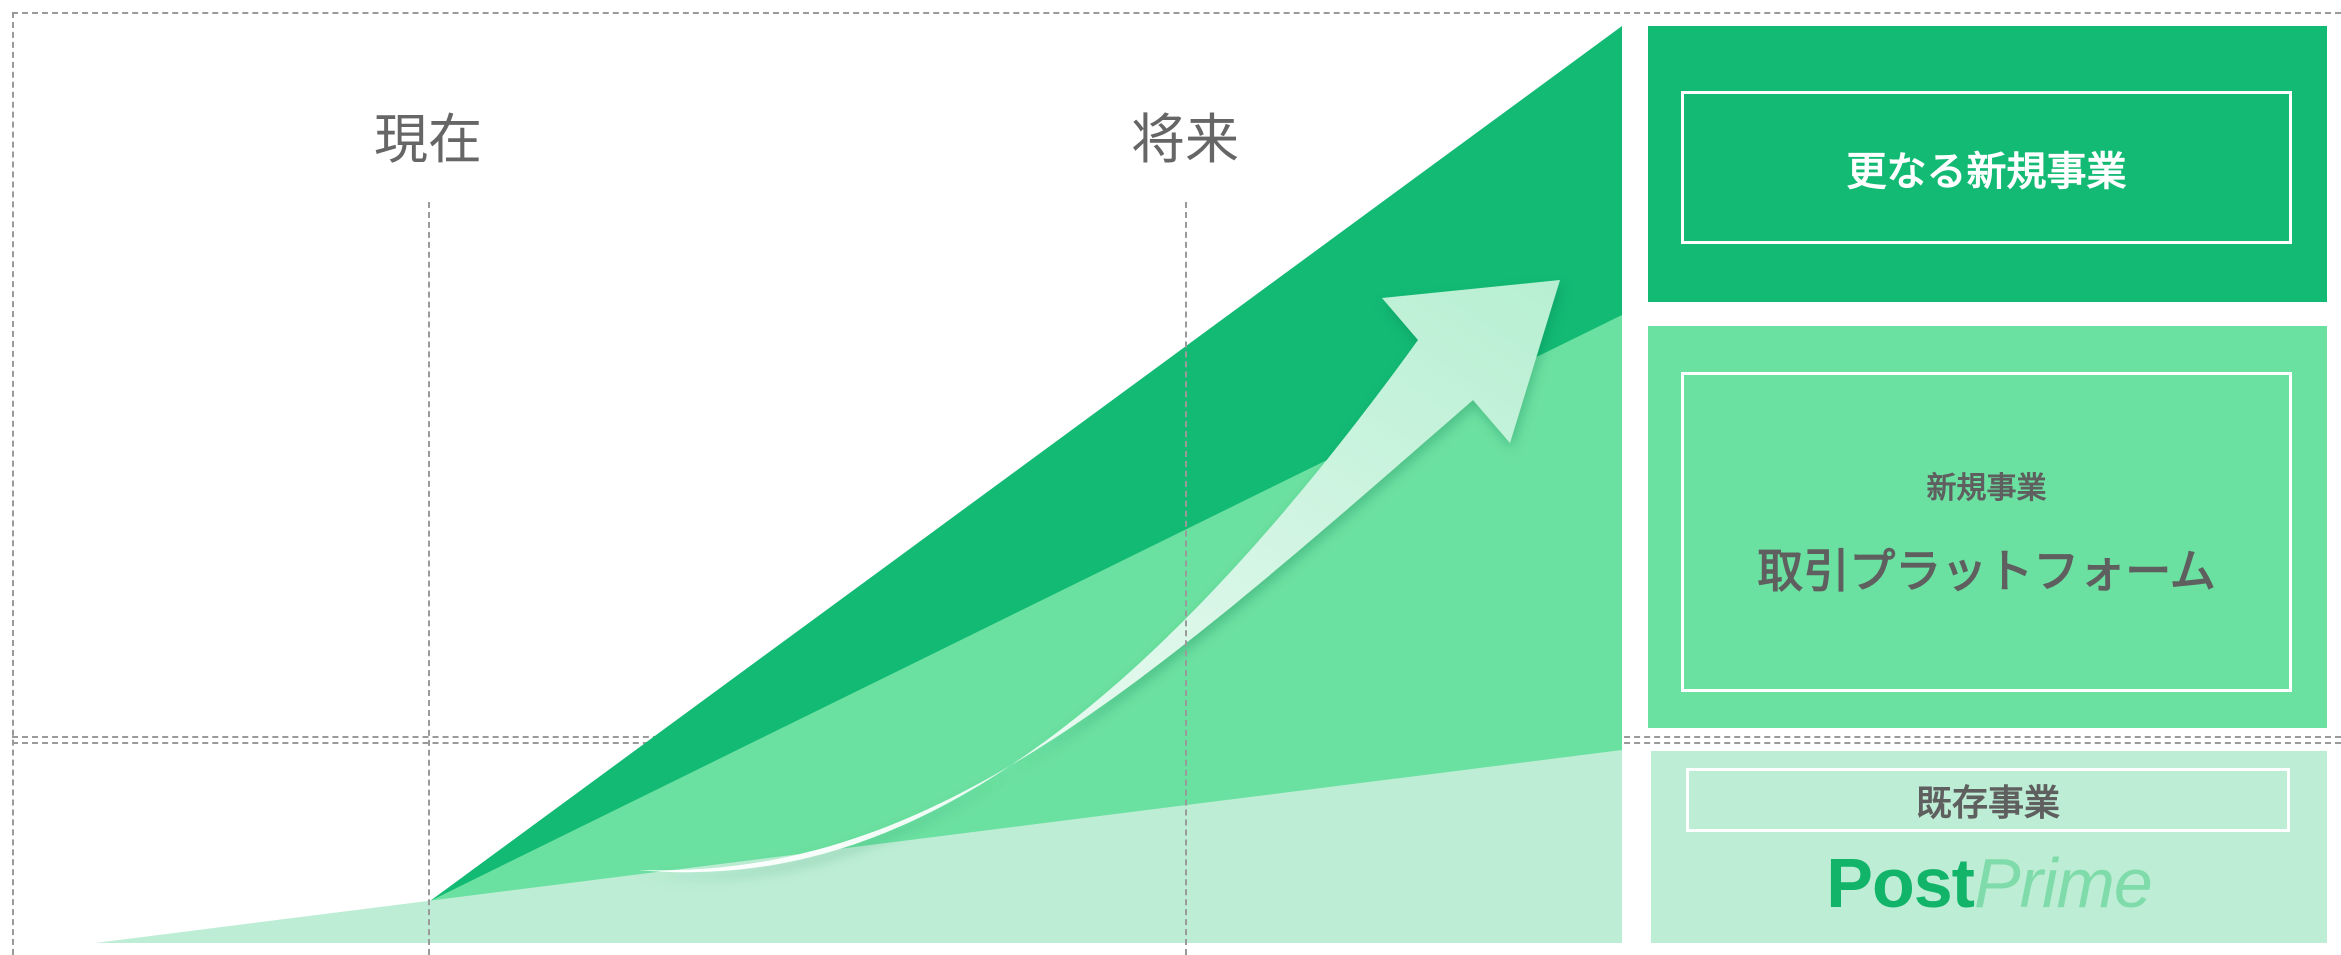 The height and width of the screenshot is (955, 2341). I want to click on segment-new-business-frame: 新規事業 取引プラットフォーム, so click(1986, 532).